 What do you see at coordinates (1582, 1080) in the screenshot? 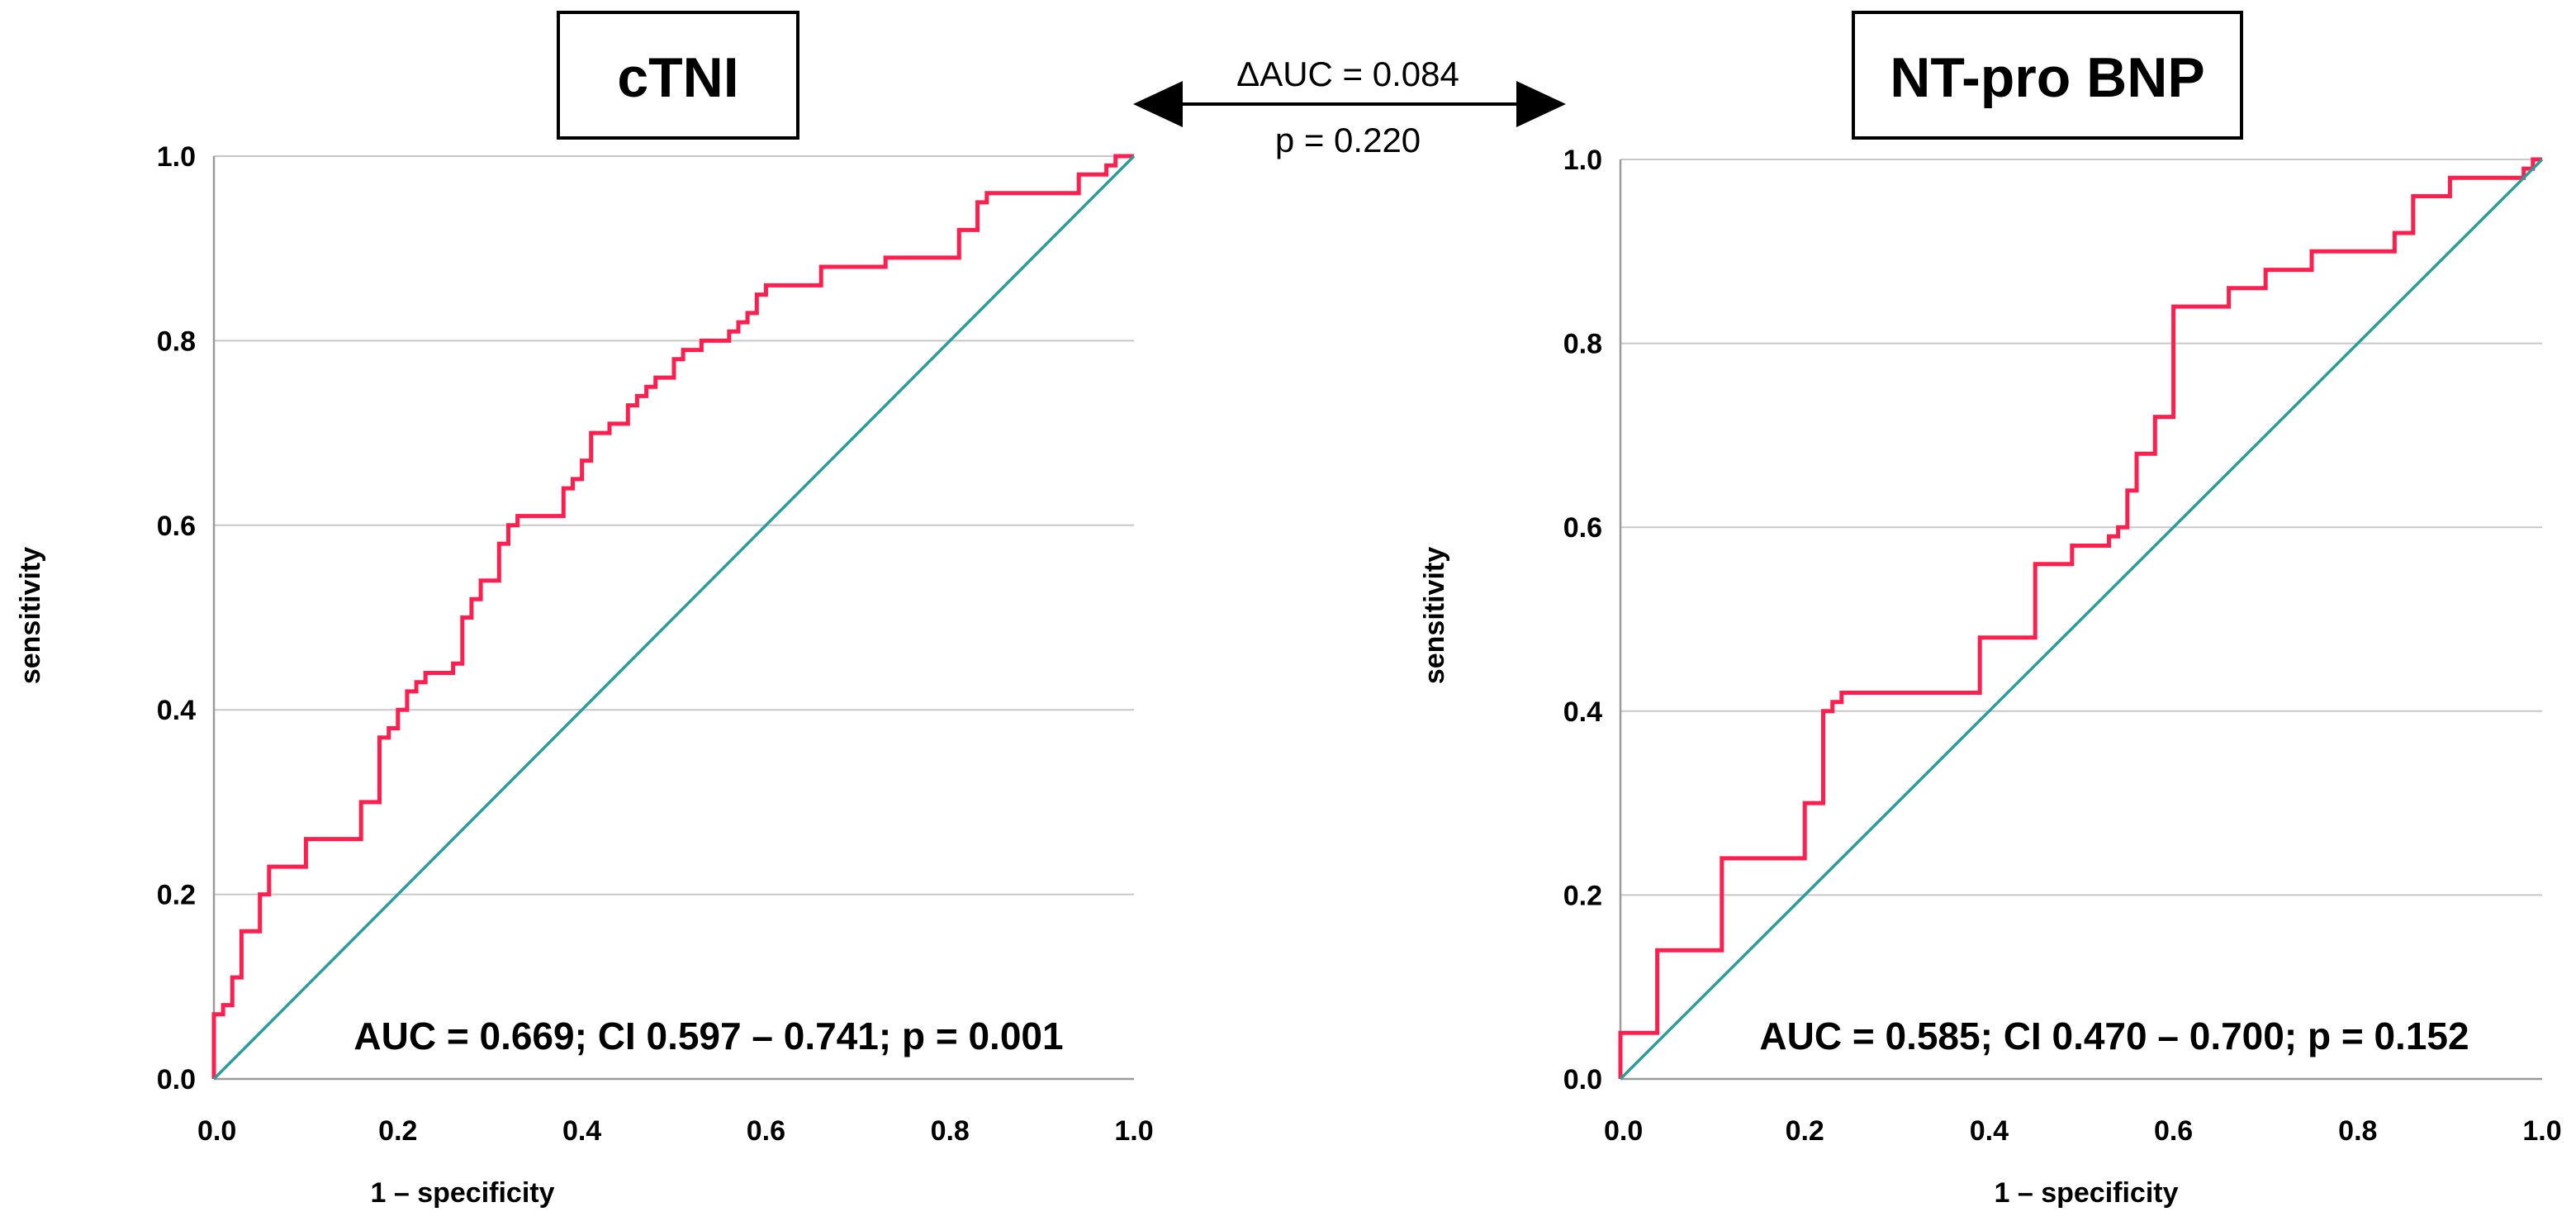
I see `ntprobnp-y-tick-label: 0.0` at bounding box center [1582, 1080].